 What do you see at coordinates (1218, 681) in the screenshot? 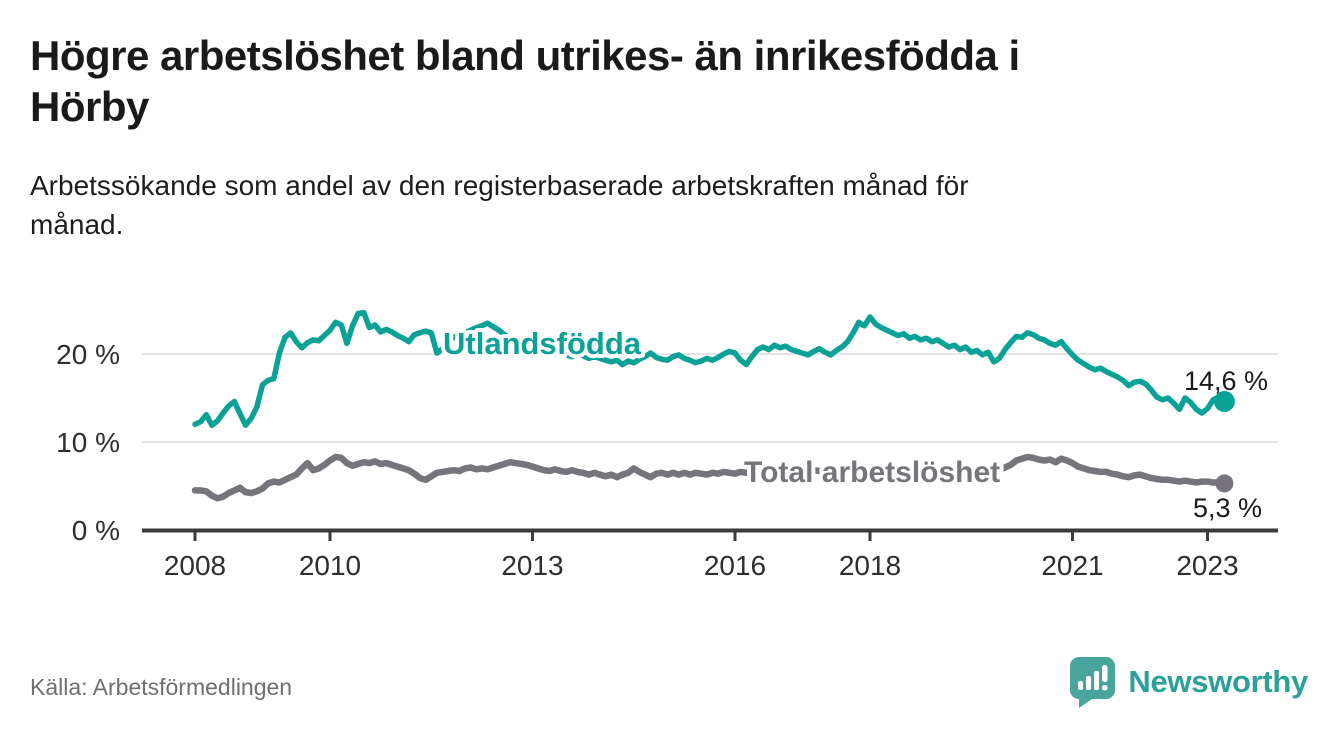
I see `brand-name: Newsworthy` at bounding box center [1218, 681].